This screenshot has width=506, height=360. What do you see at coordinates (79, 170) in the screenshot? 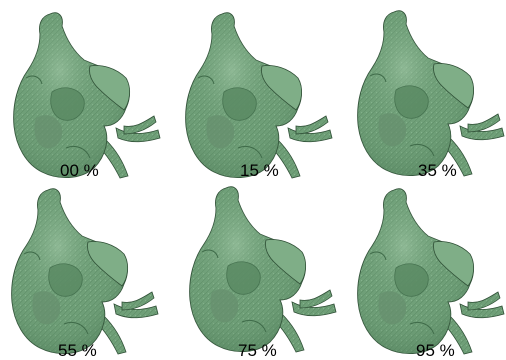
I see `panel-label-1: 00 %` at bounding box center [79, 170].